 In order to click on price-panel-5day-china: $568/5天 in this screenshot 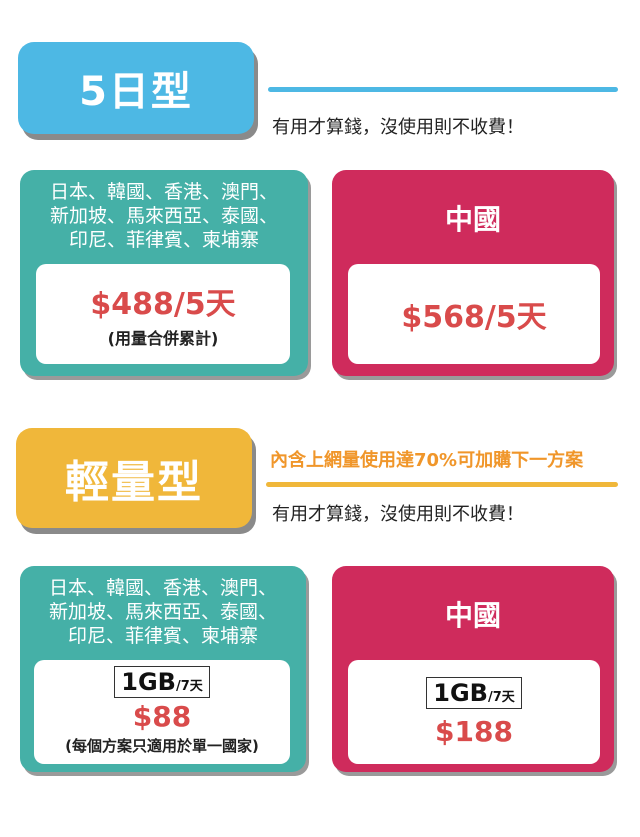, I will do `click(474, 314)`.